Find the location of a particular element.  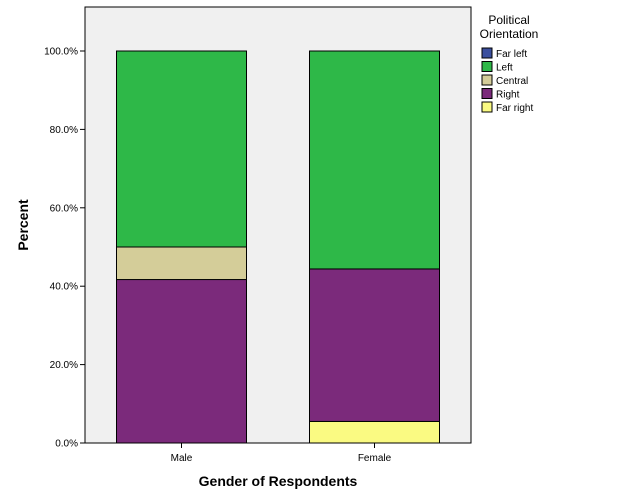

legend-swatch-far-right is located at coordinates (487, 107).